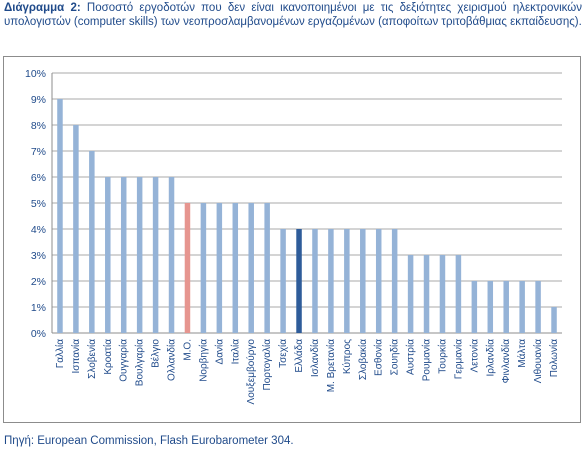  I want to click on x-tick-label: Κύπρος, so click(347, 356).